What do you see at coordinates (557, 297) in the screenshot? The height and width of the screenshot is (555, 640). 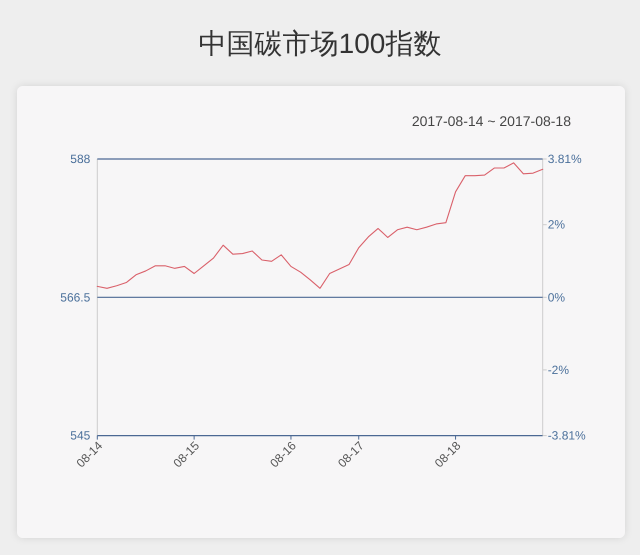 I see `y2-tick-label: 0%` at bounding box center [557, 297].